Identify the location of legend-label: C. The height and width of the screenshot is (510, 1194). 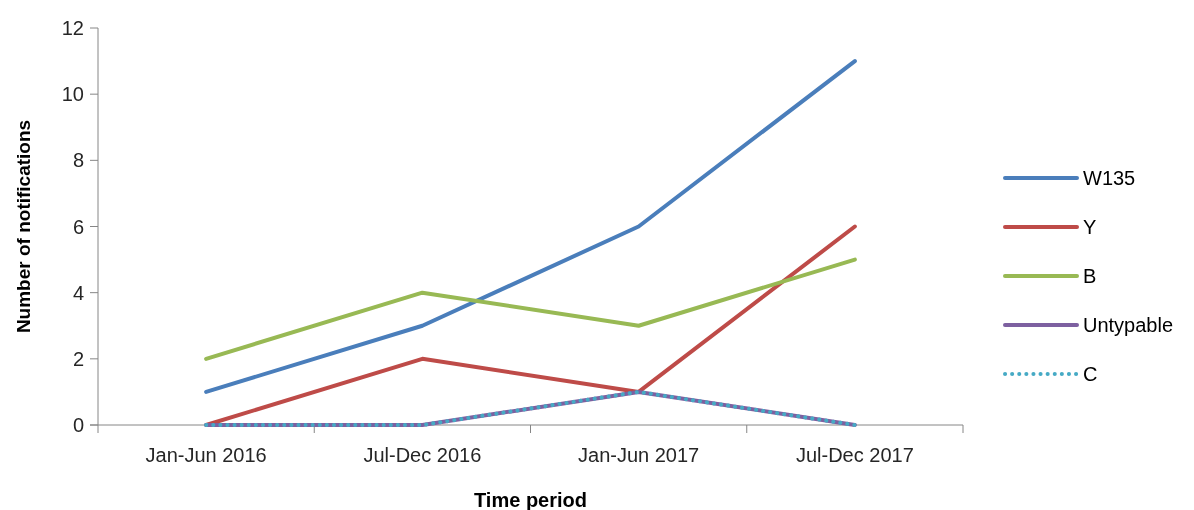
(1090, 374).